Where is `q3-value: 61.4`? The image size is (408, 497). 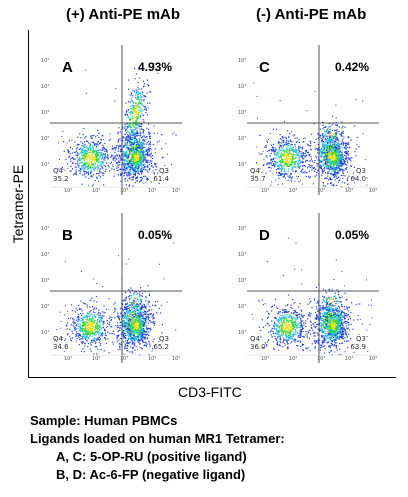
q3-value: 61.4 is located at coordinates (161, 179).